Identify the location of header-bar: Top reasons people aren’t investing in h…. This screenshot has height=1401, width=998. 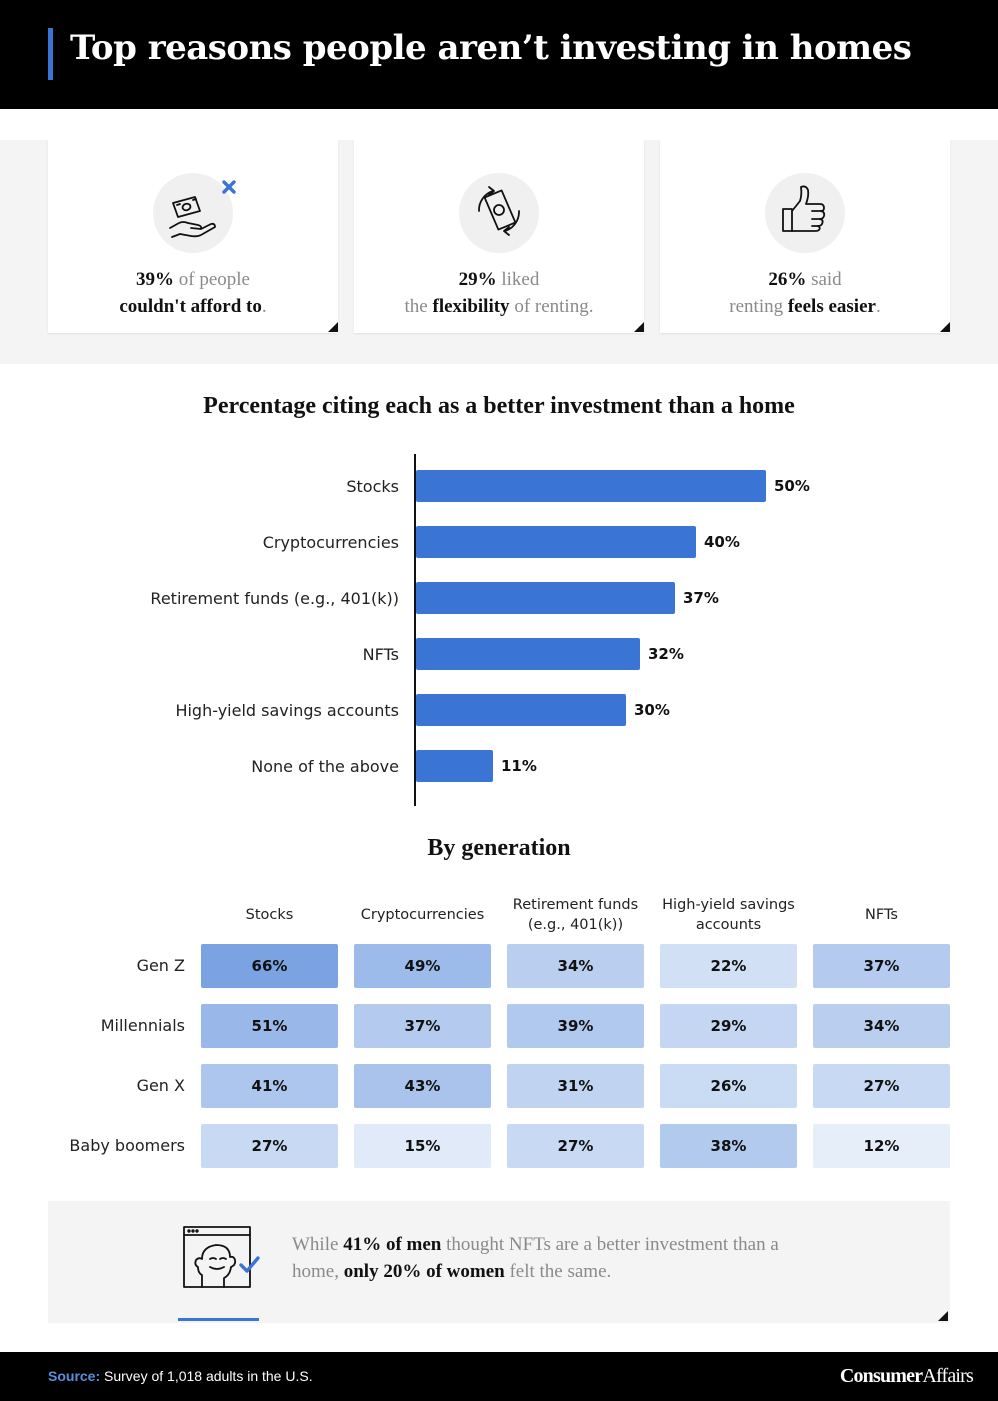
(499, 54).